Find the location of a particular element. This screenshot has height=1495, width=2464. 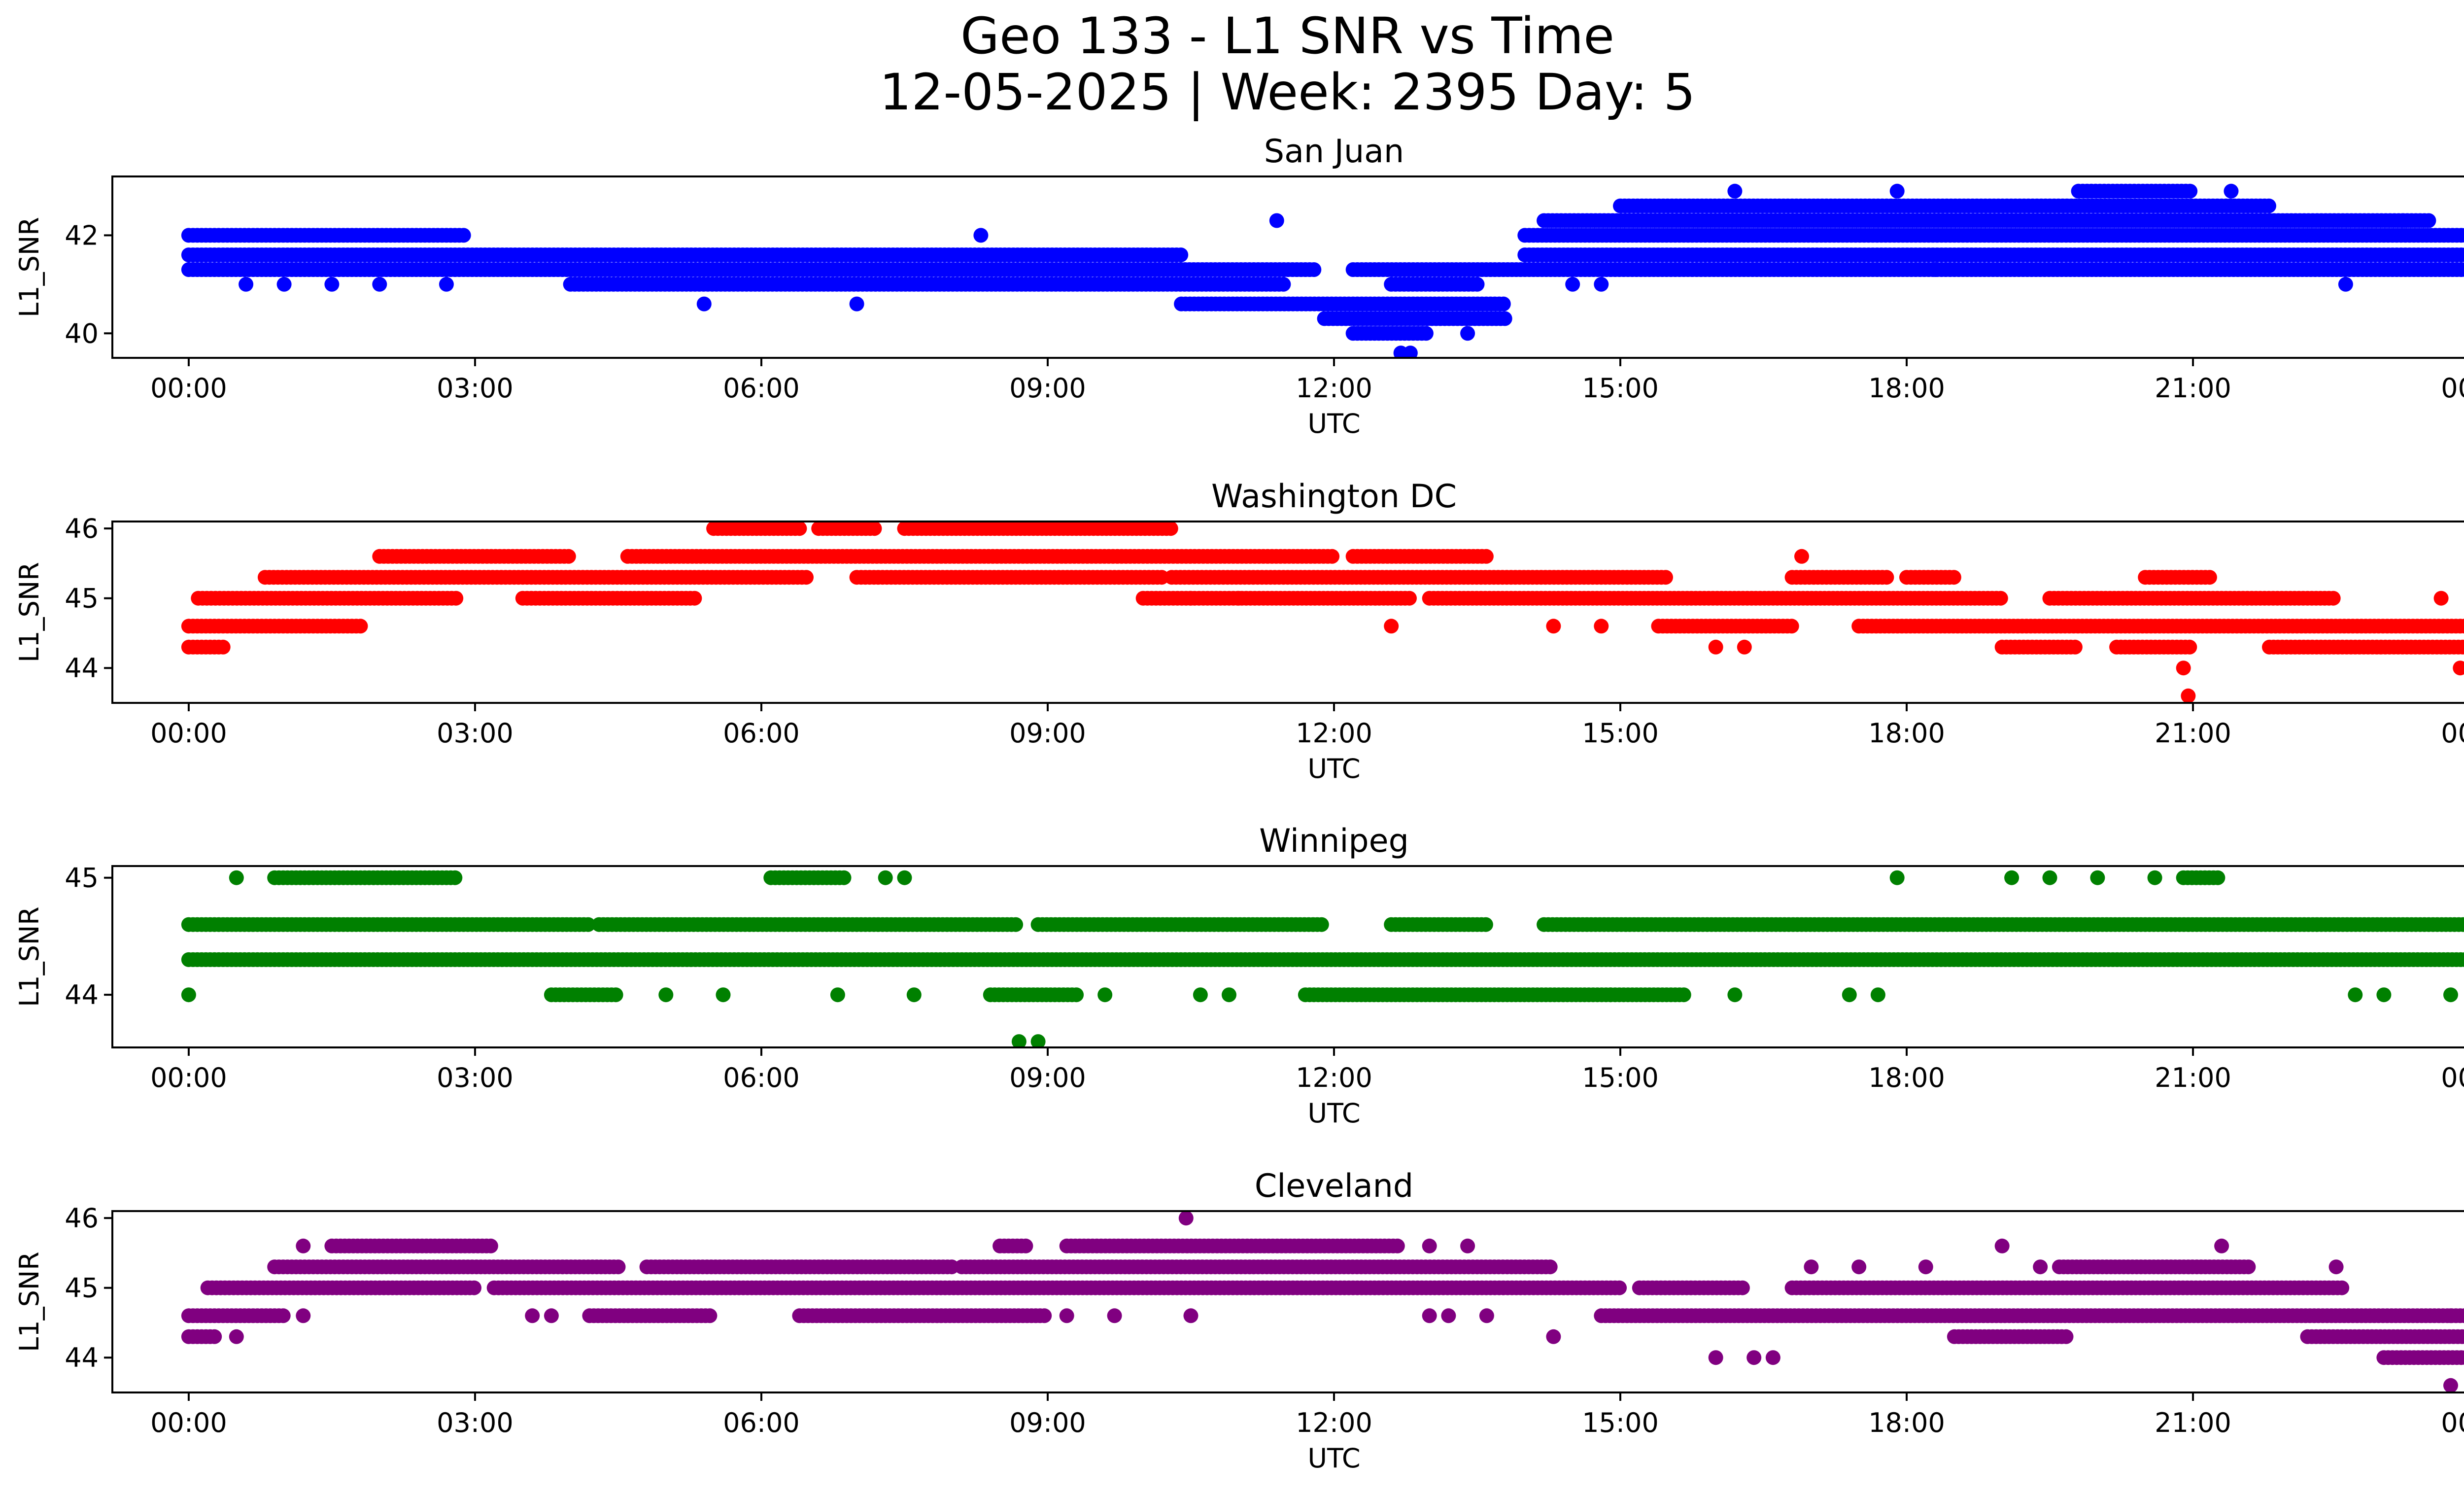

y-tick-label: 46 is located at coordinates (82, 528).